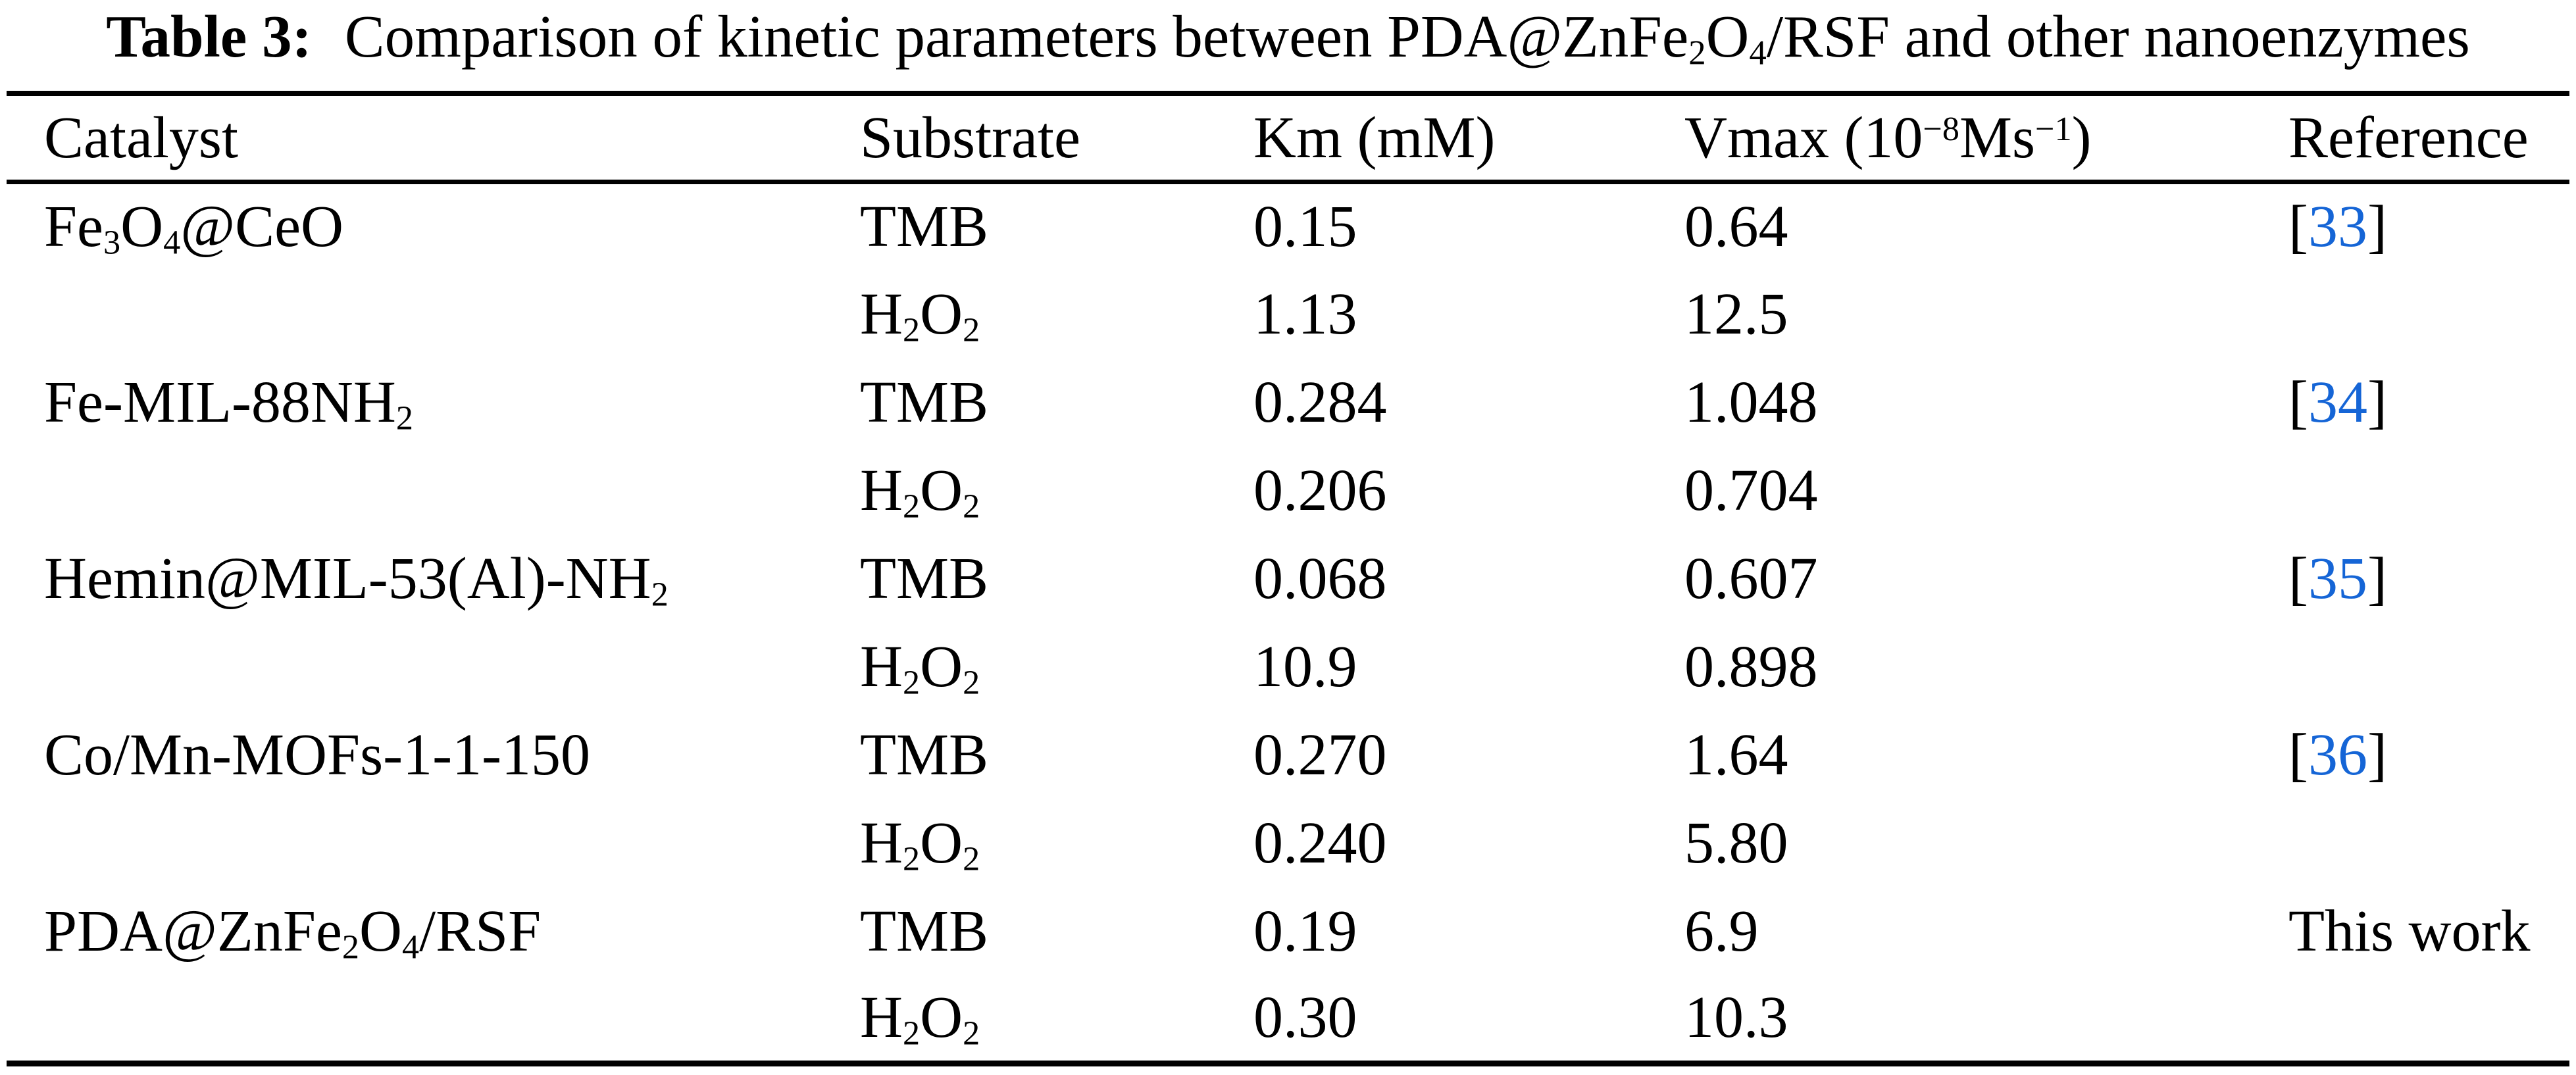  Describe the element at coordinates (2408, 137) in the screenshot. I see `column-header-reference: Reference` at that location.